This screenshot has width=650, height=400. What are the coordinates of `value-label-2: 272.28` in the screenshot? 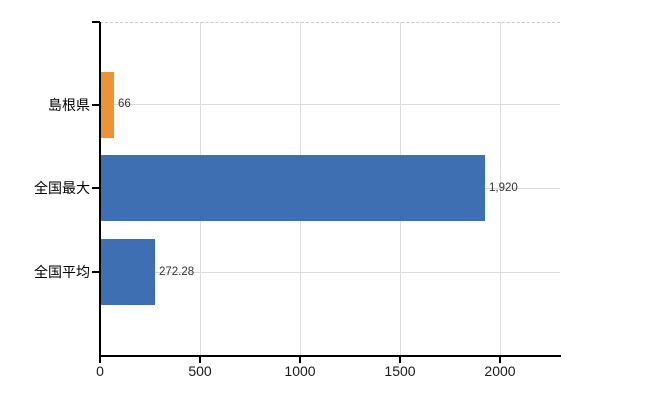 It's located at (177, 271).